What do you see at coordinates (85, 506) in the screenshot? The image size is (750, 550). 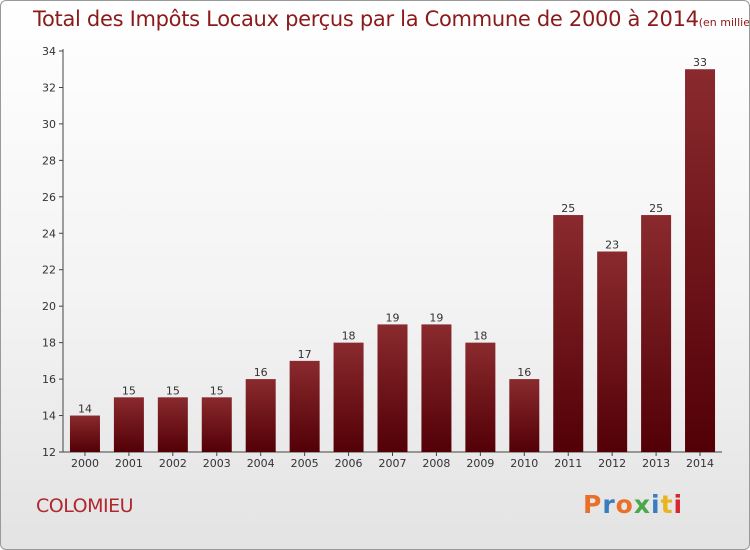 I see `commune-name: COLOMIEU` at bounding box center [85, 506].